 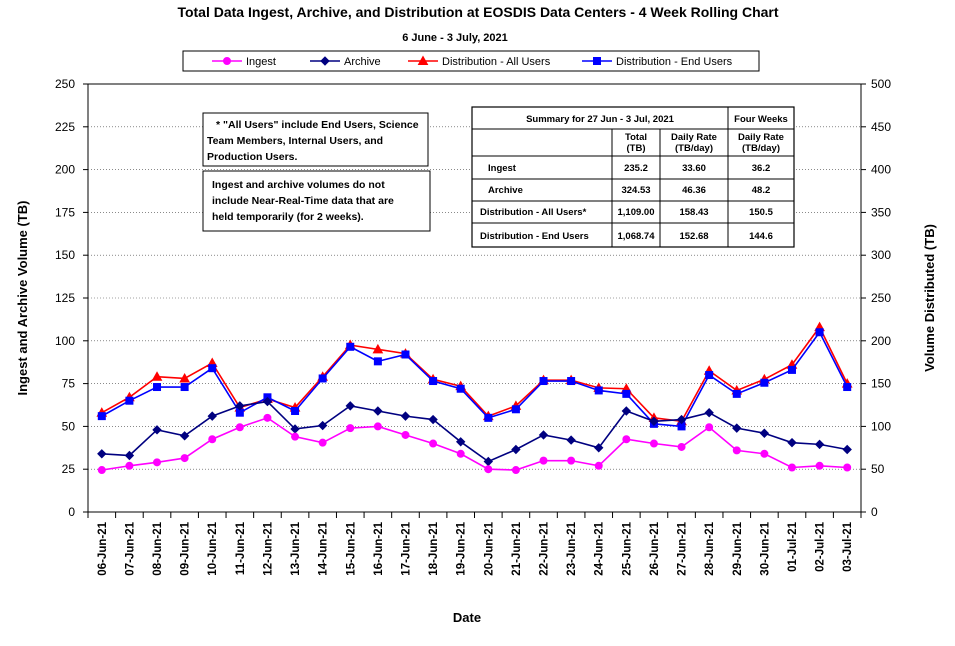 I want to click on series-distribution-all-users, so click(x=474, y=373).